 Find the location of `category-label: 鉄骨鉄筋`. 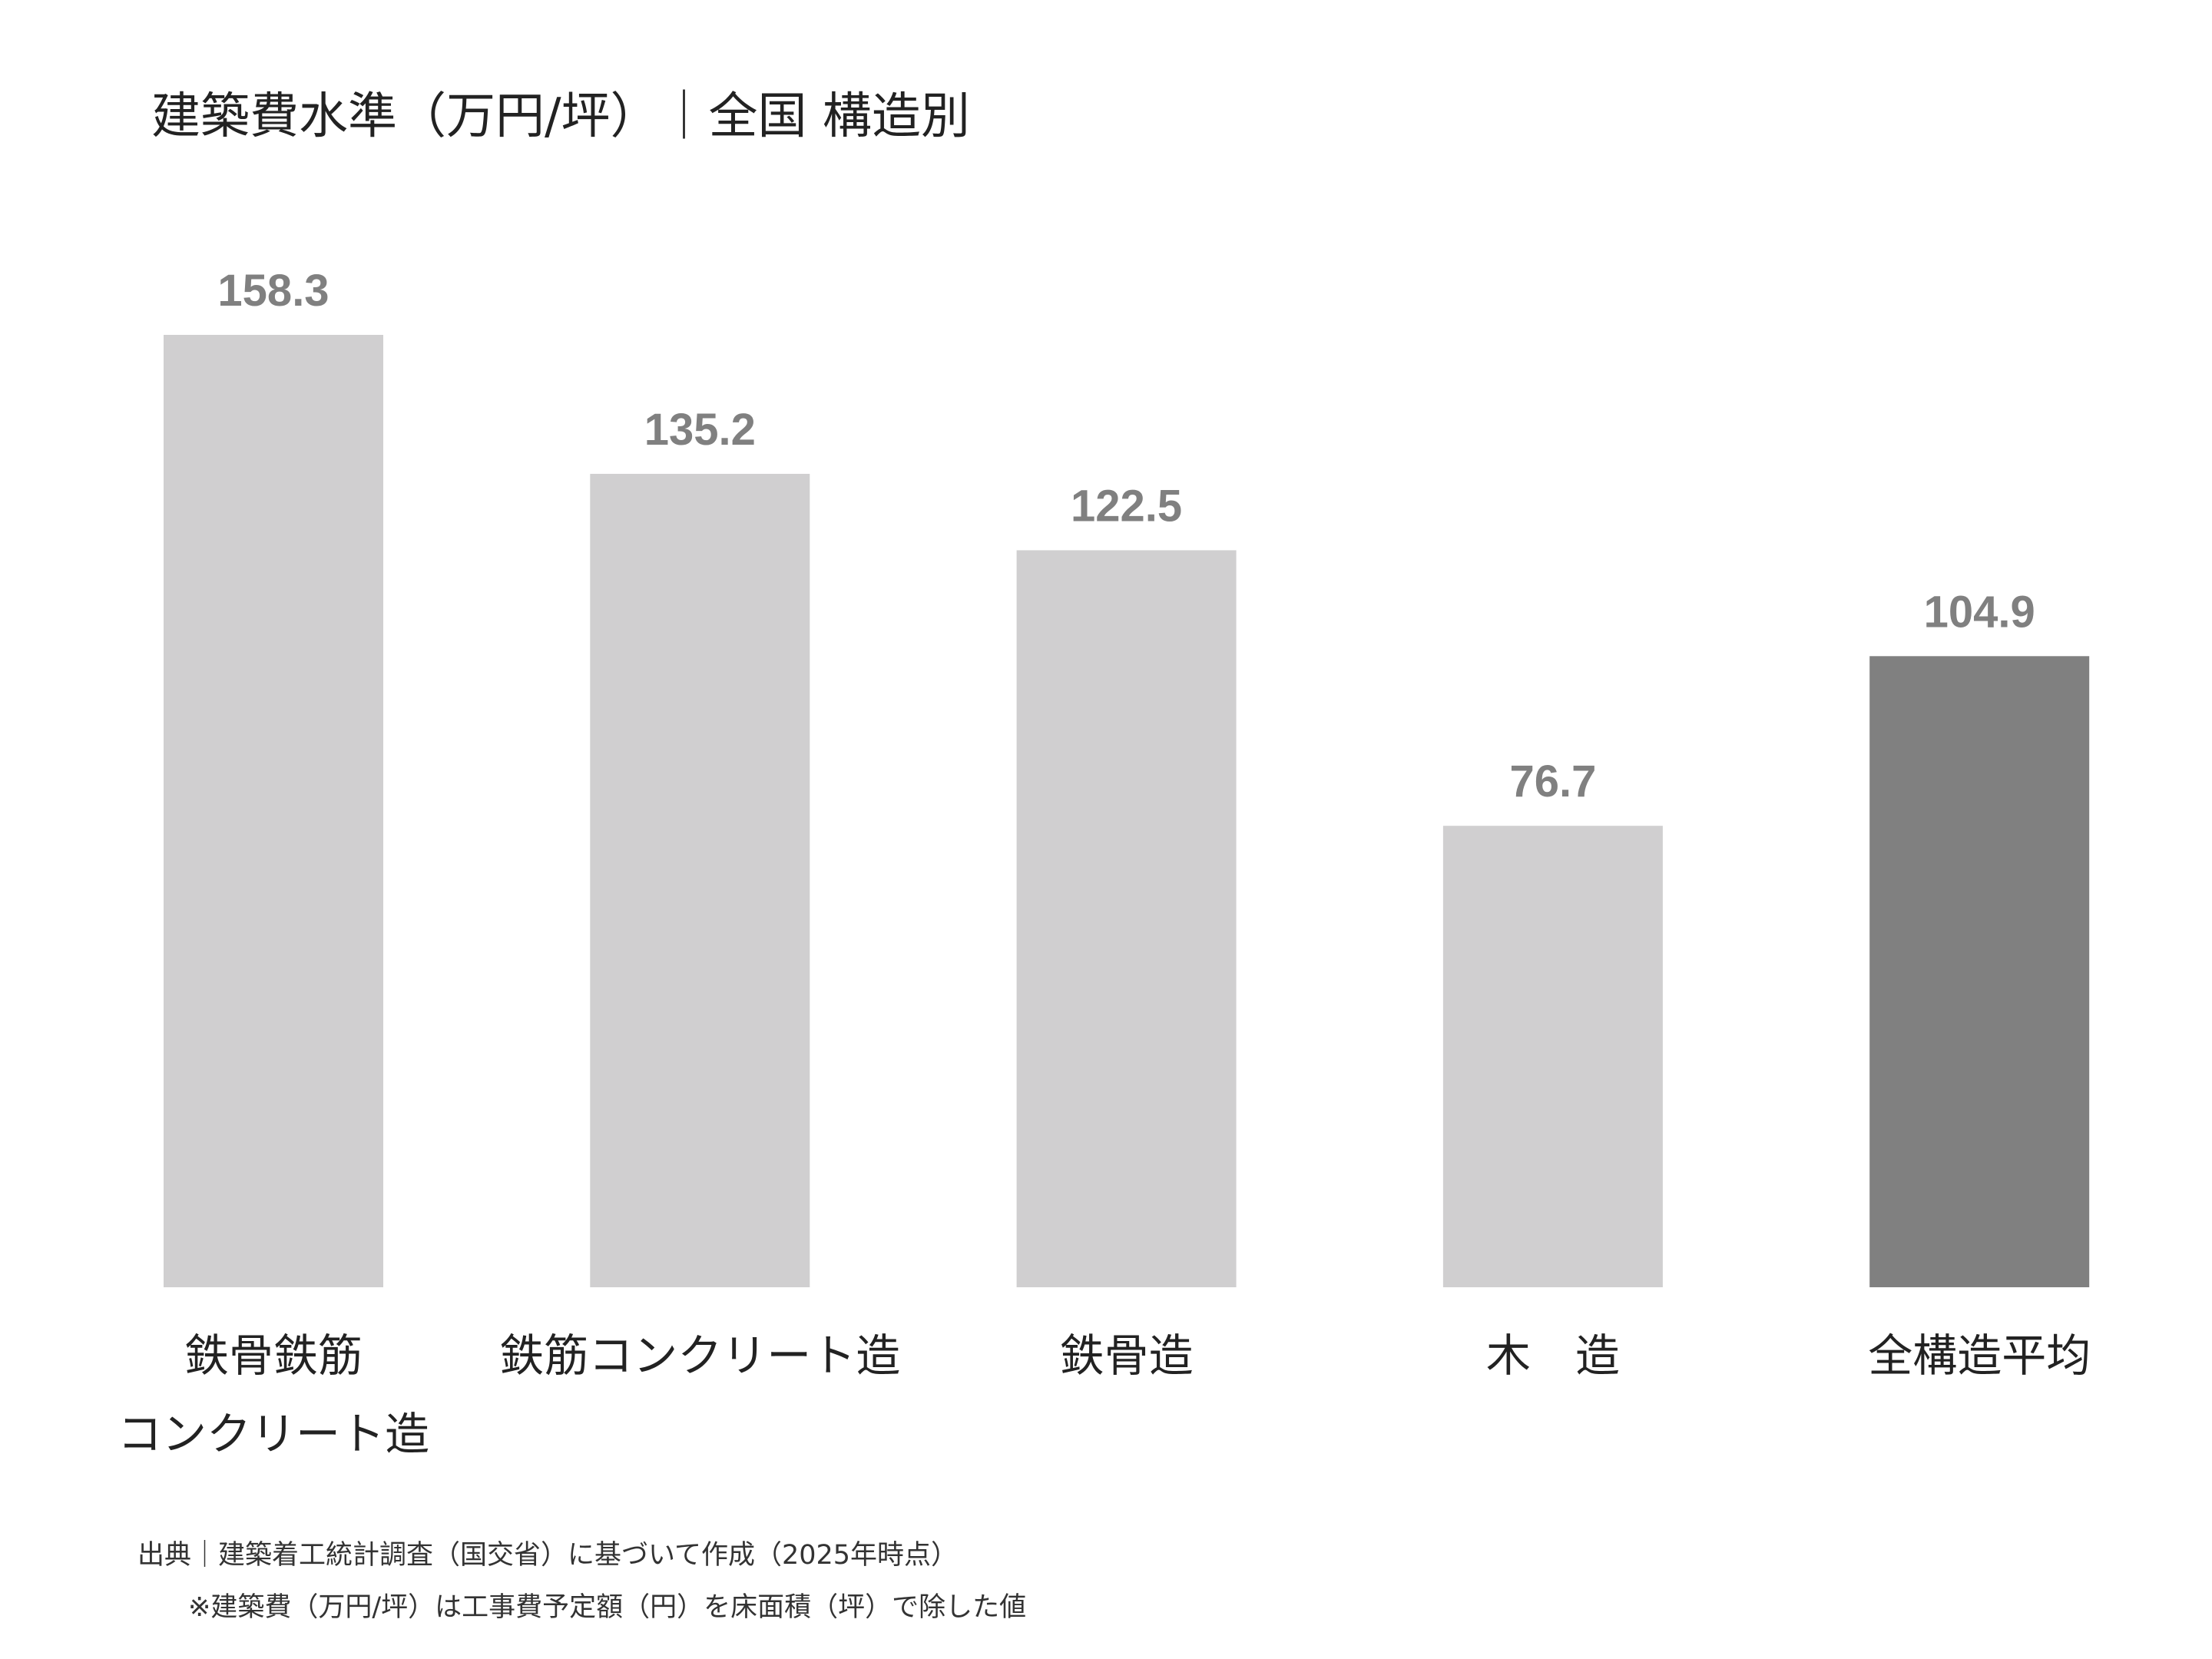

category-label: 鉄骨鉄筋 is located at coordinates (273, 1356).